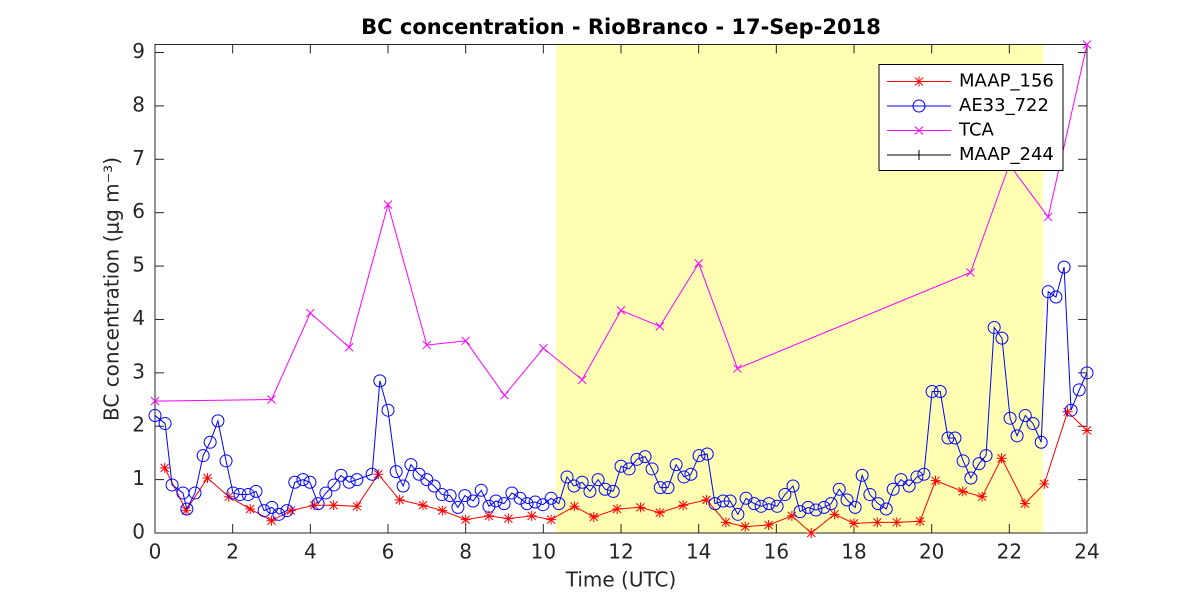  Describe the element at coordinates (138, 211) in the screenshot. I see `y-tick-label: 6` at that location.